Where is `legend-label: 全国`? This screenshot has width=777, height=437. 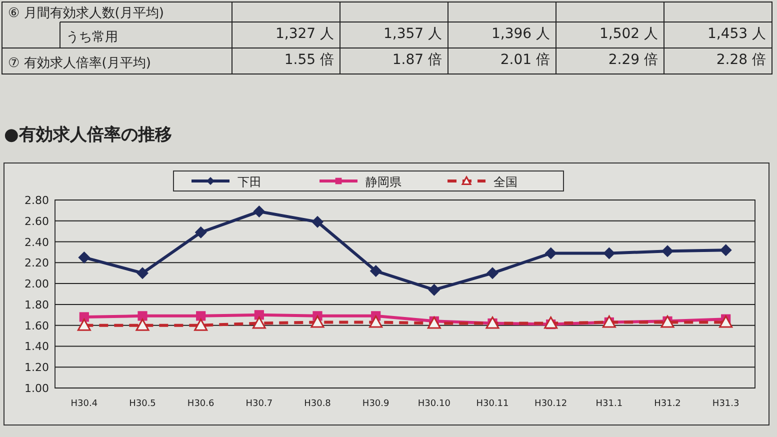 legend-label: 全国 is located at coordinates (506, 182).